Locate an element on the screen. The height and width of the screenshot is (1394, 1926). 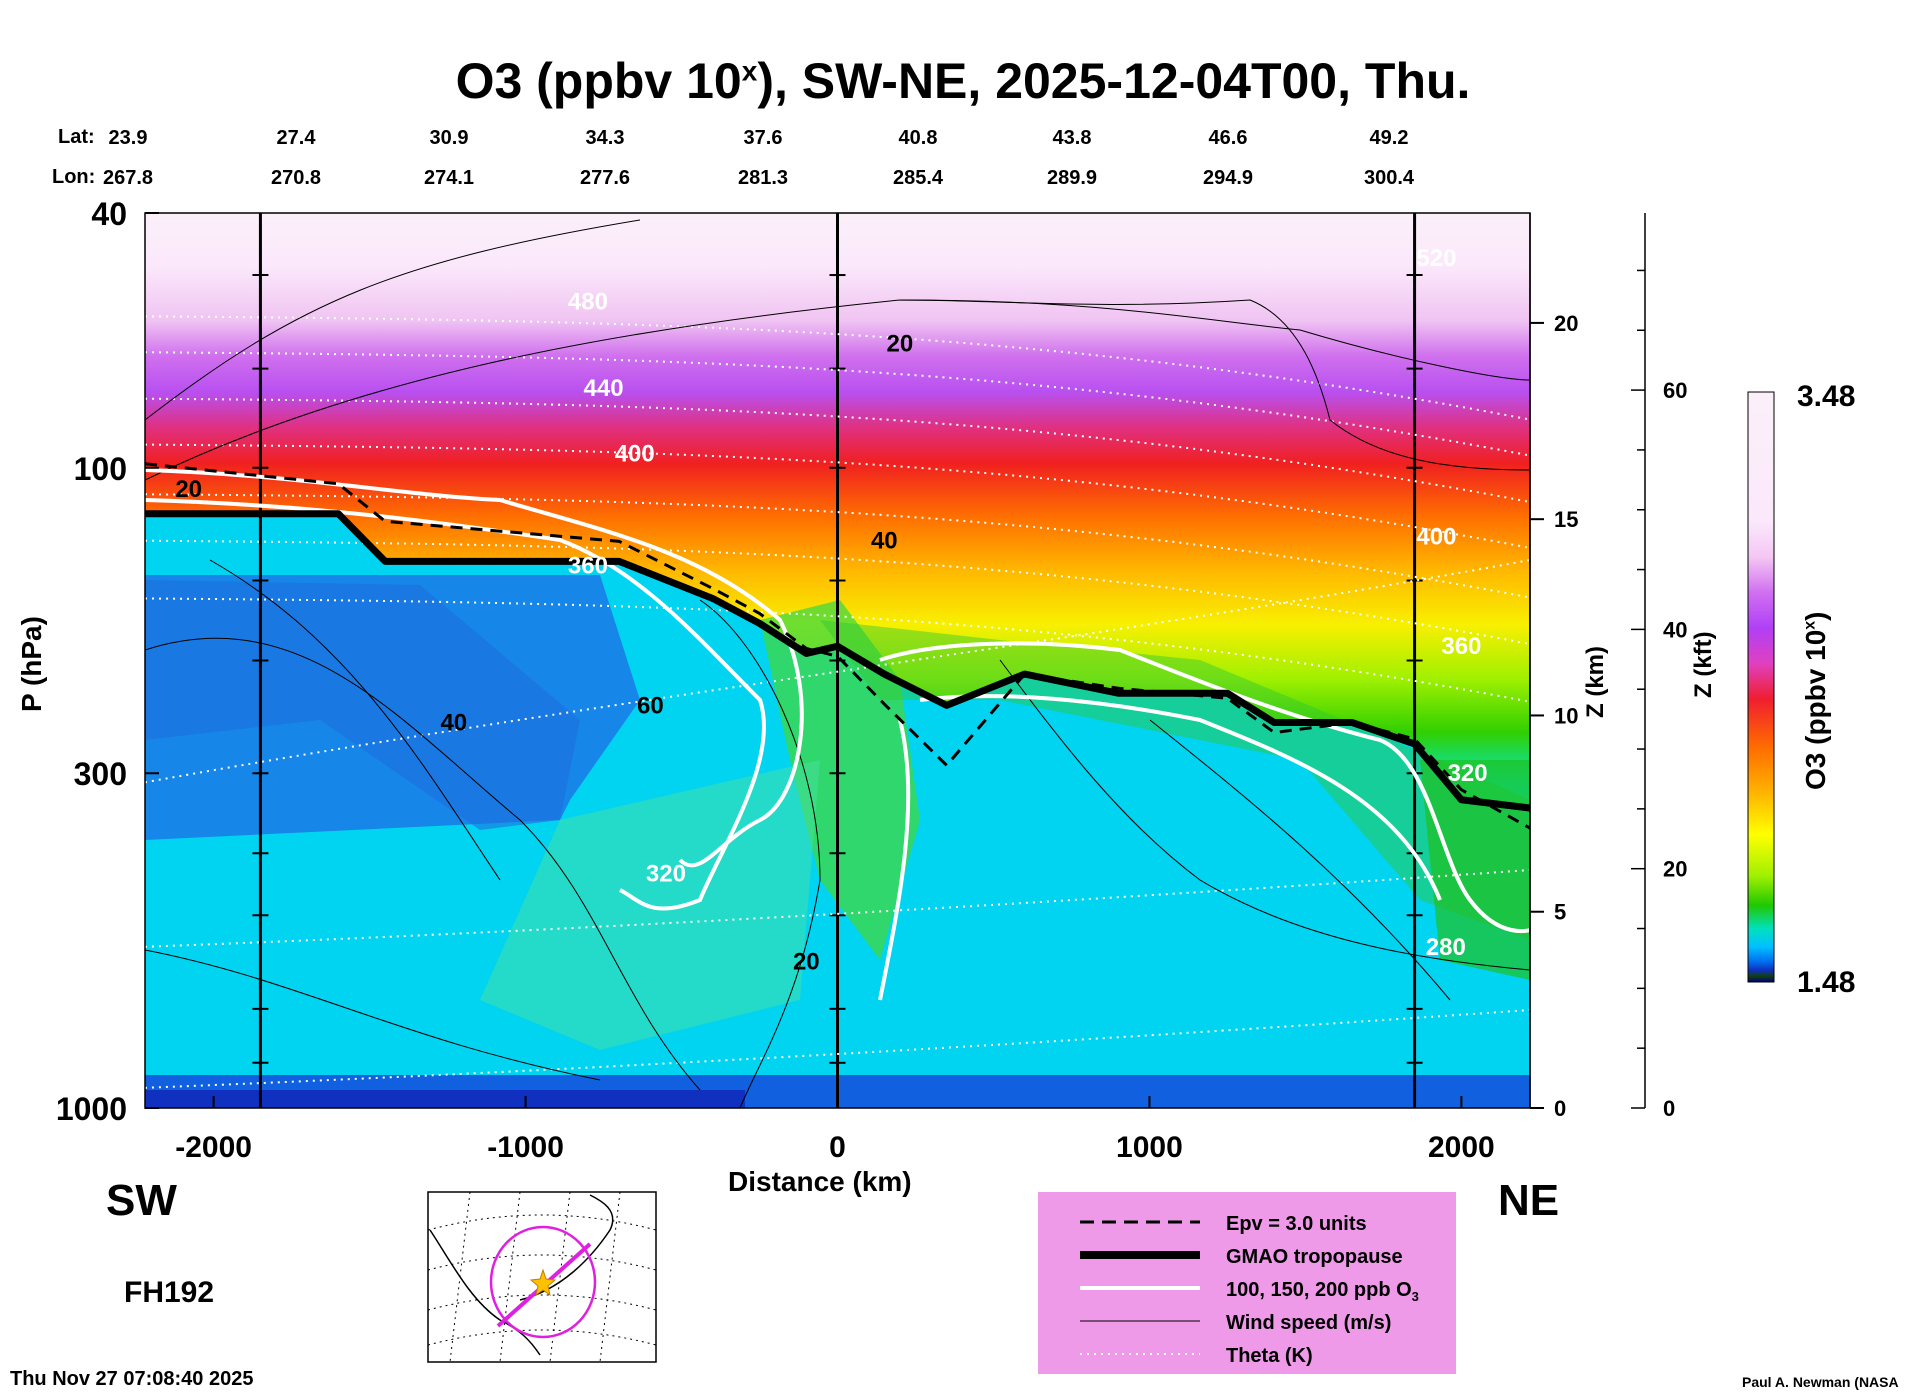
z-kft-tick-label: 0 is located at coordinates (1669, 1108).